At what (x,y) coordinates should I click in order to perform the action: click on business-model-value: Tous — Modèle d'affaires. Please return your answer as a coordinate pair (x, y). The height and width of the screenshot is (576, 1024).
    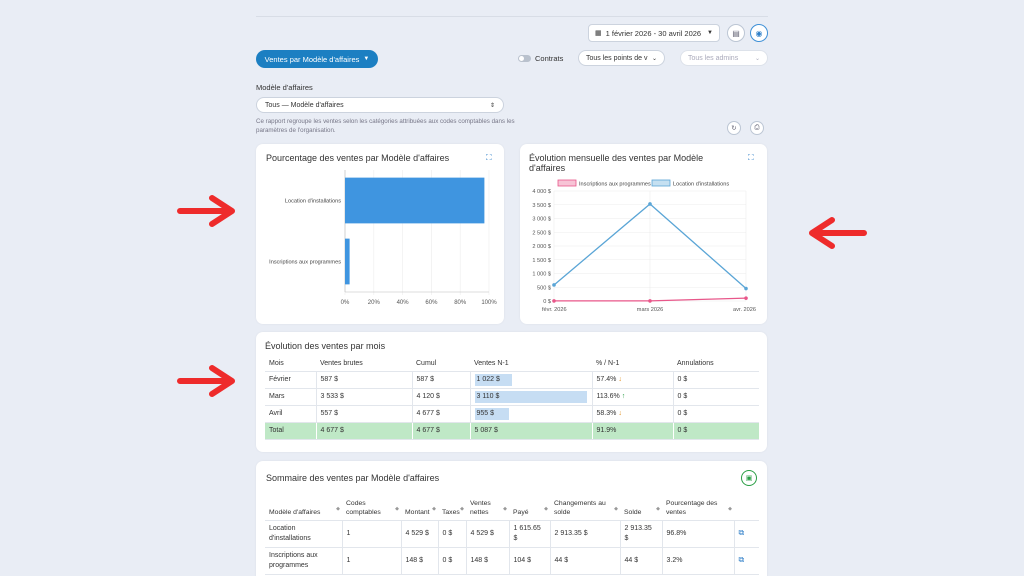
    Looking at the image, I should click on (304, 105).